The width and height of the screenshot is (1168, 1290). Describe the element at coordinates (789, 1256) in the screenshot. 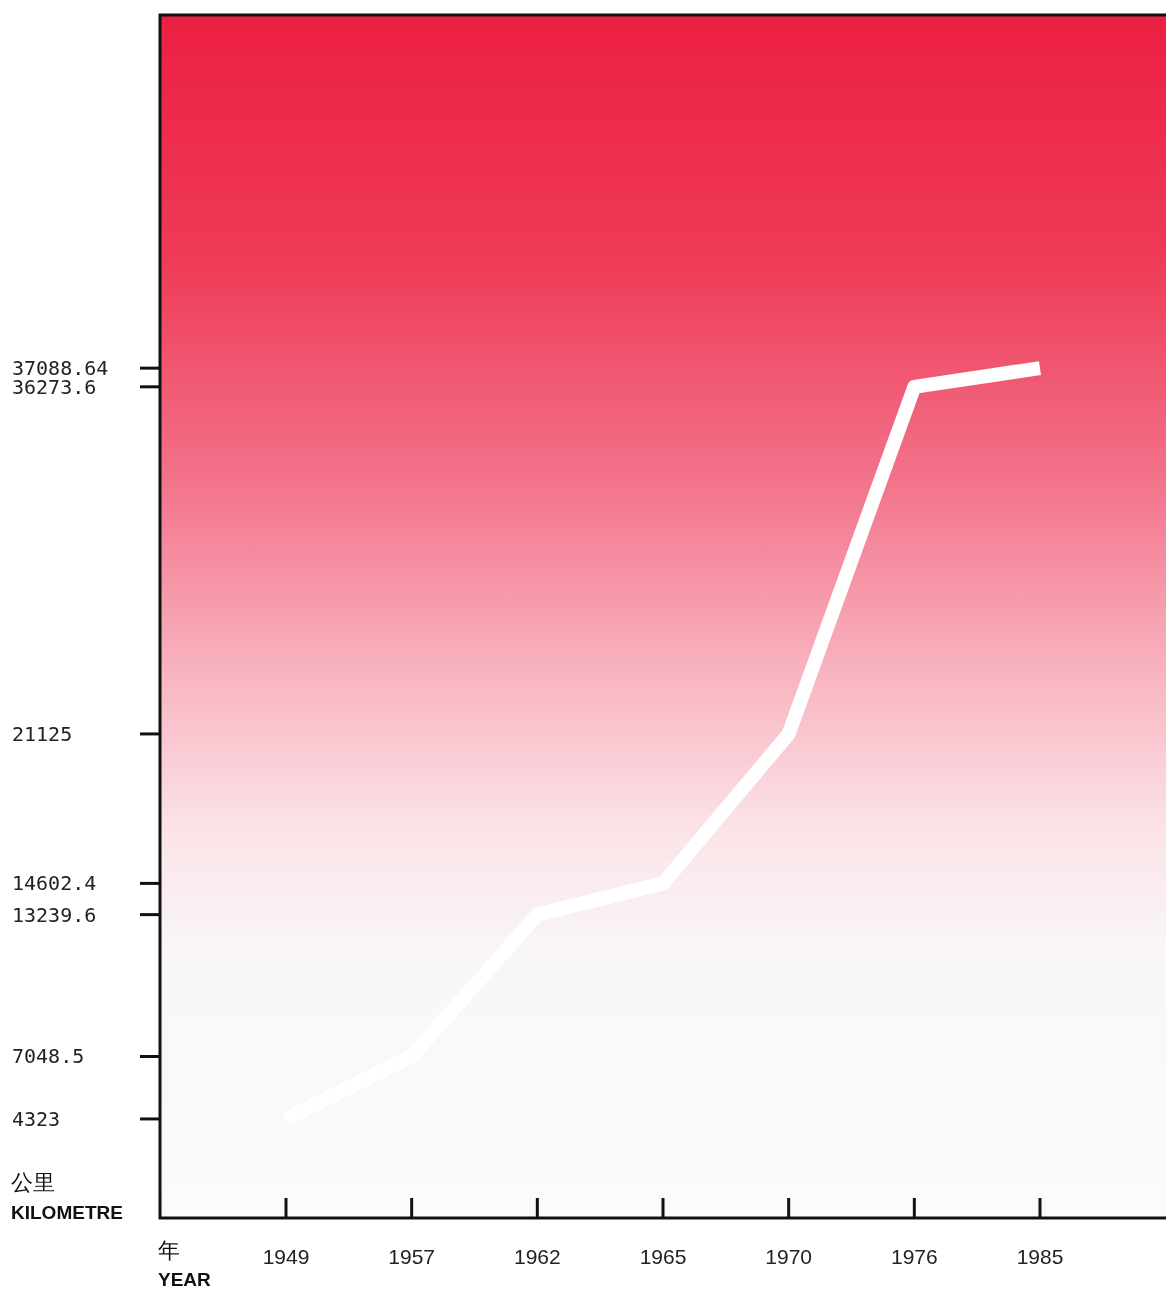

I see `x-tick-label: 1970` at that location.